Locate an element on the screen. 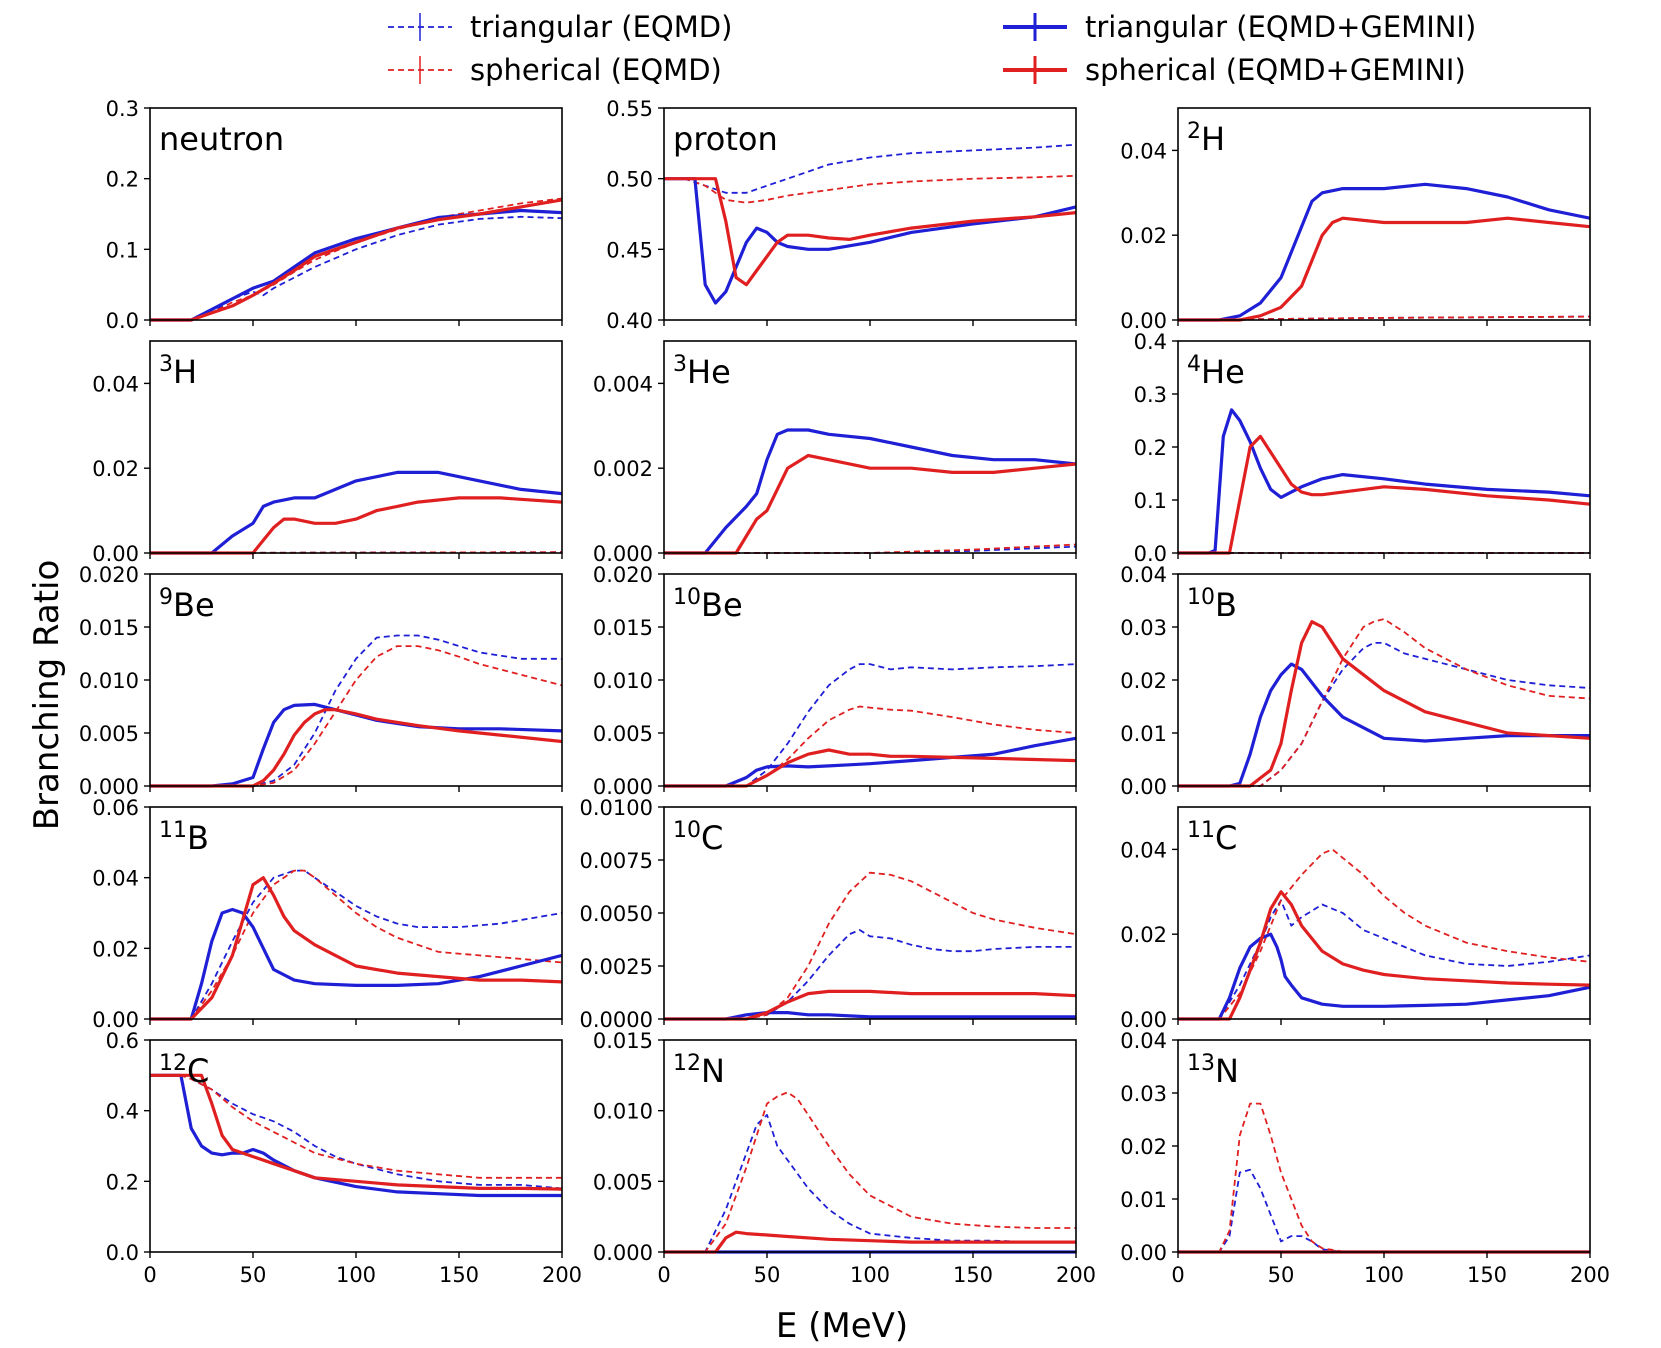 This screenshot has width=1661, height=1348. panel-neutron: 0.0 0.1 0.2 0.3 neutron is located at coordinates (334, 215).